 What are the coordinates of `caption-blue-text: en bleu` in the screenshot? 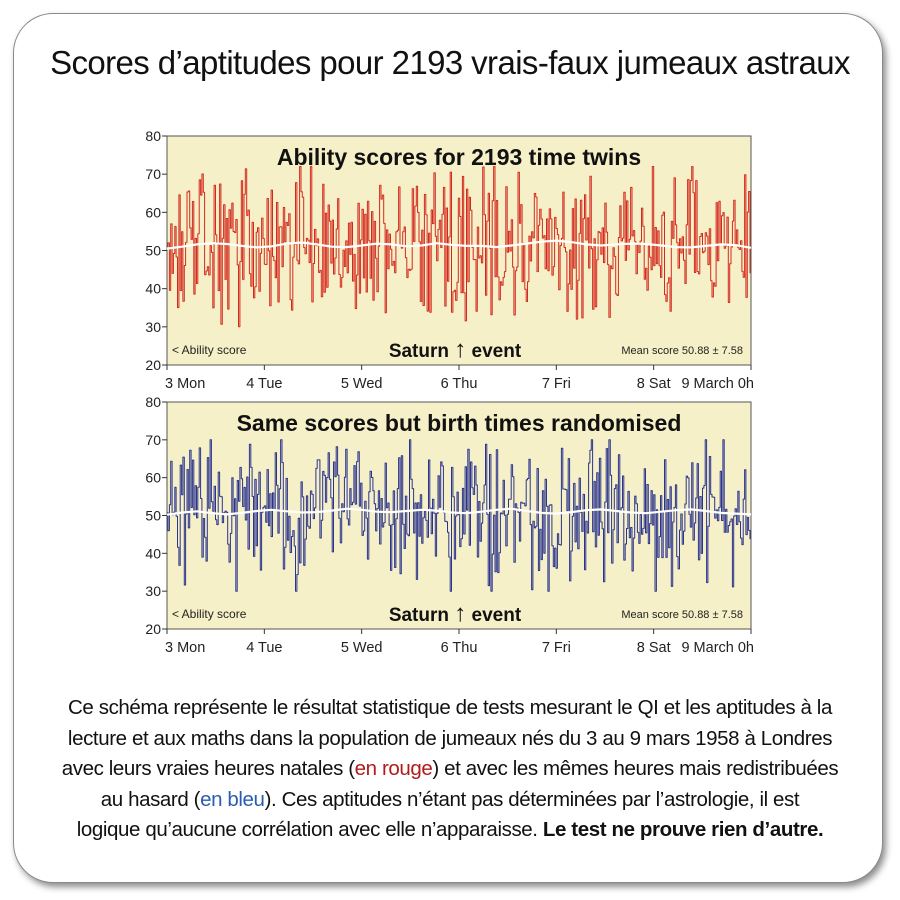 It's located at (232, 799).